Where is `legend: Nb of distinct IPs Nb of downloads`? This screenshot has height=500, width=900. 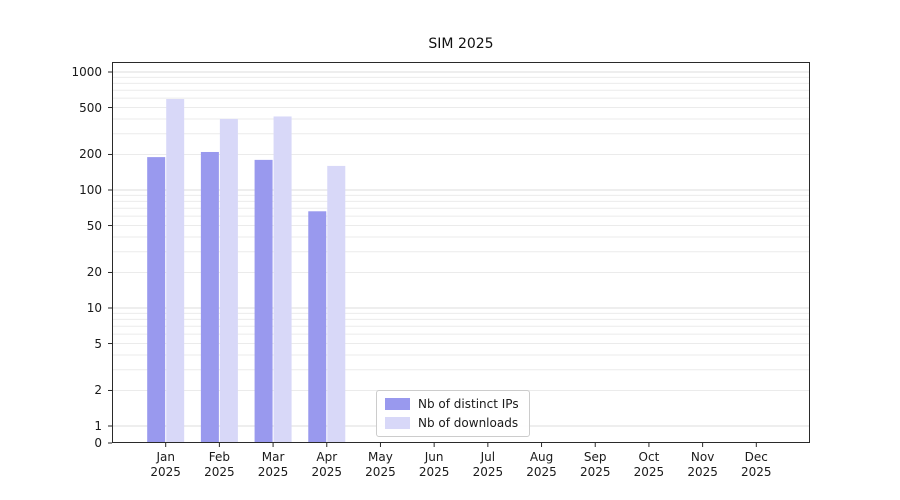
legend: Nb of distinct IPs Nb of downloads is located at coordinates (453, 413).